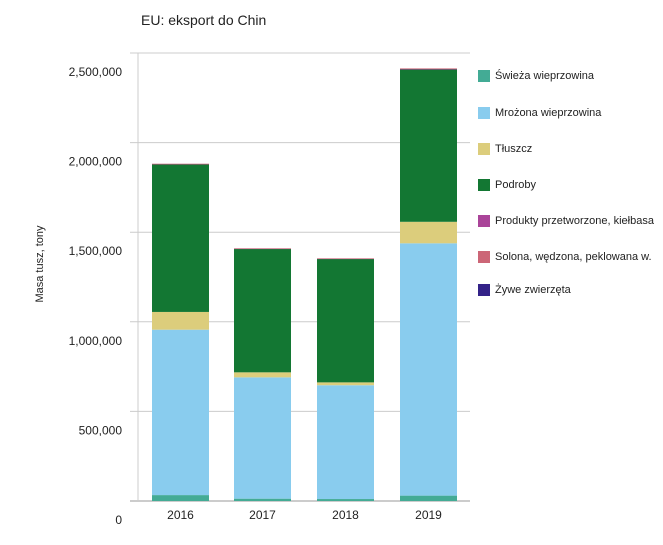 This screenshot has width=663, height=545. I want to click on y-tick-label: 2,500,000, so click(96, 72).